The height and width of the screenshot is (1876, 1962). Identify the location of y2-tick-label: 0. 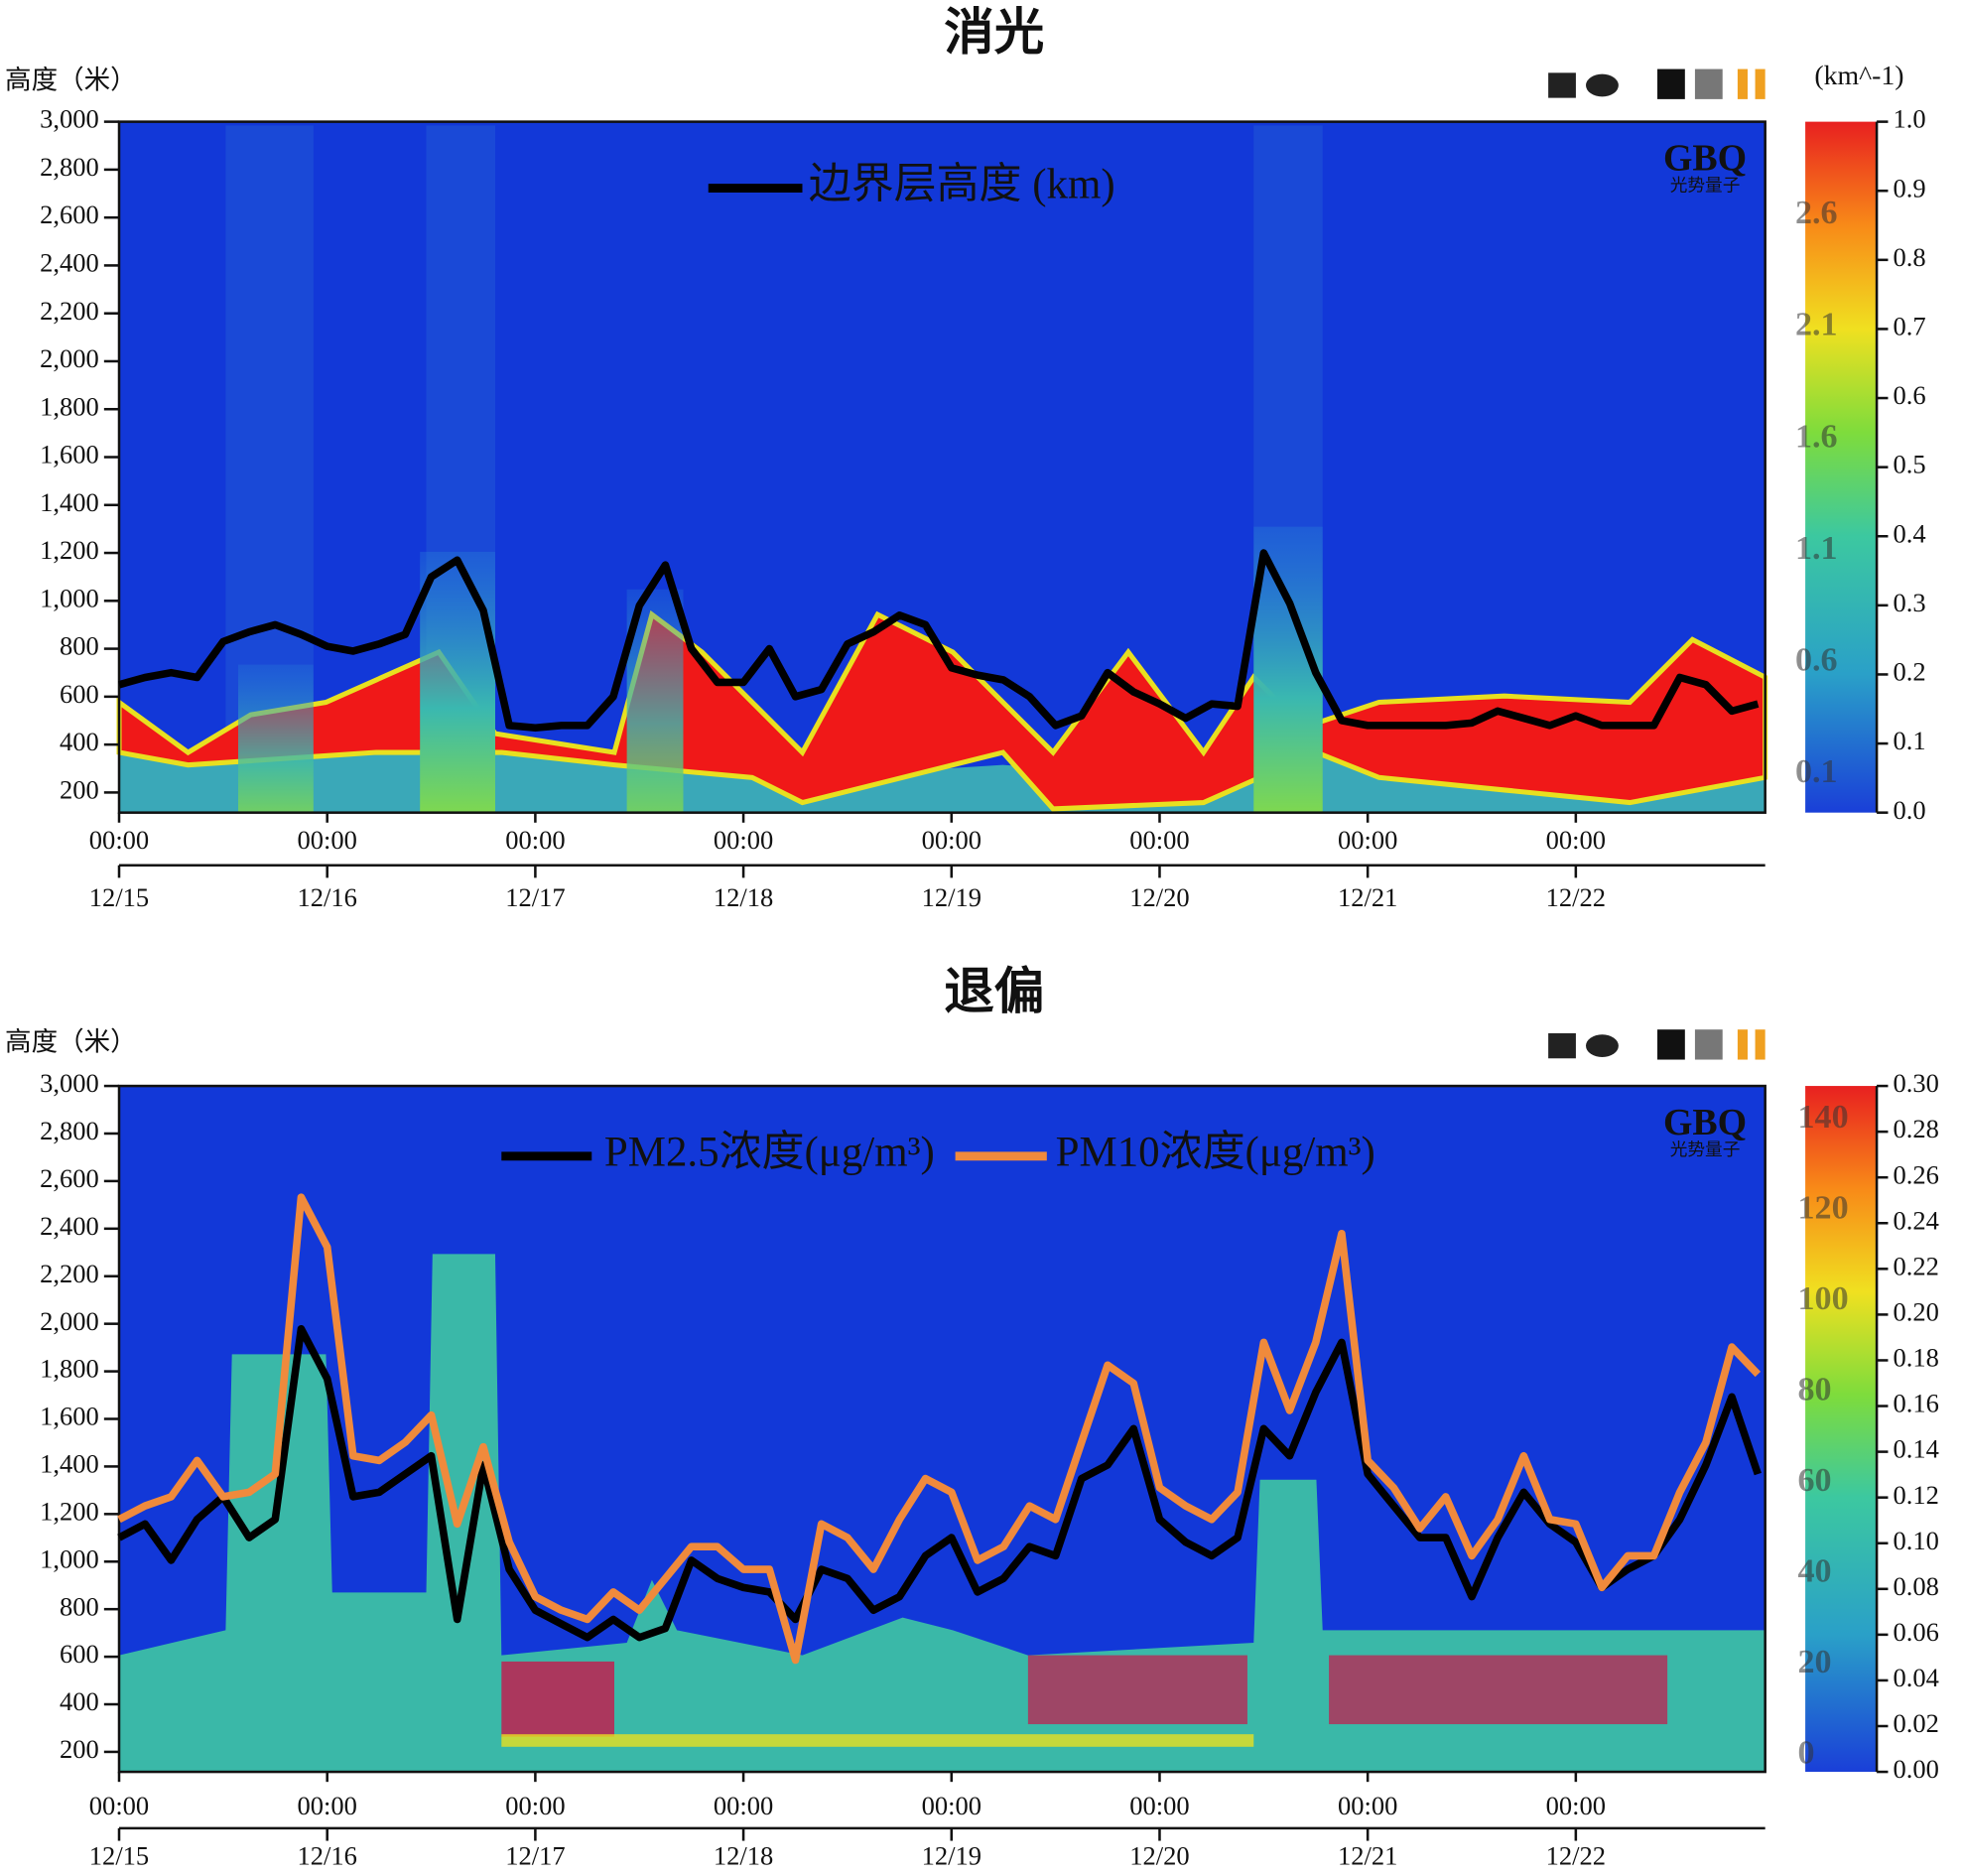
(1806, 1752).